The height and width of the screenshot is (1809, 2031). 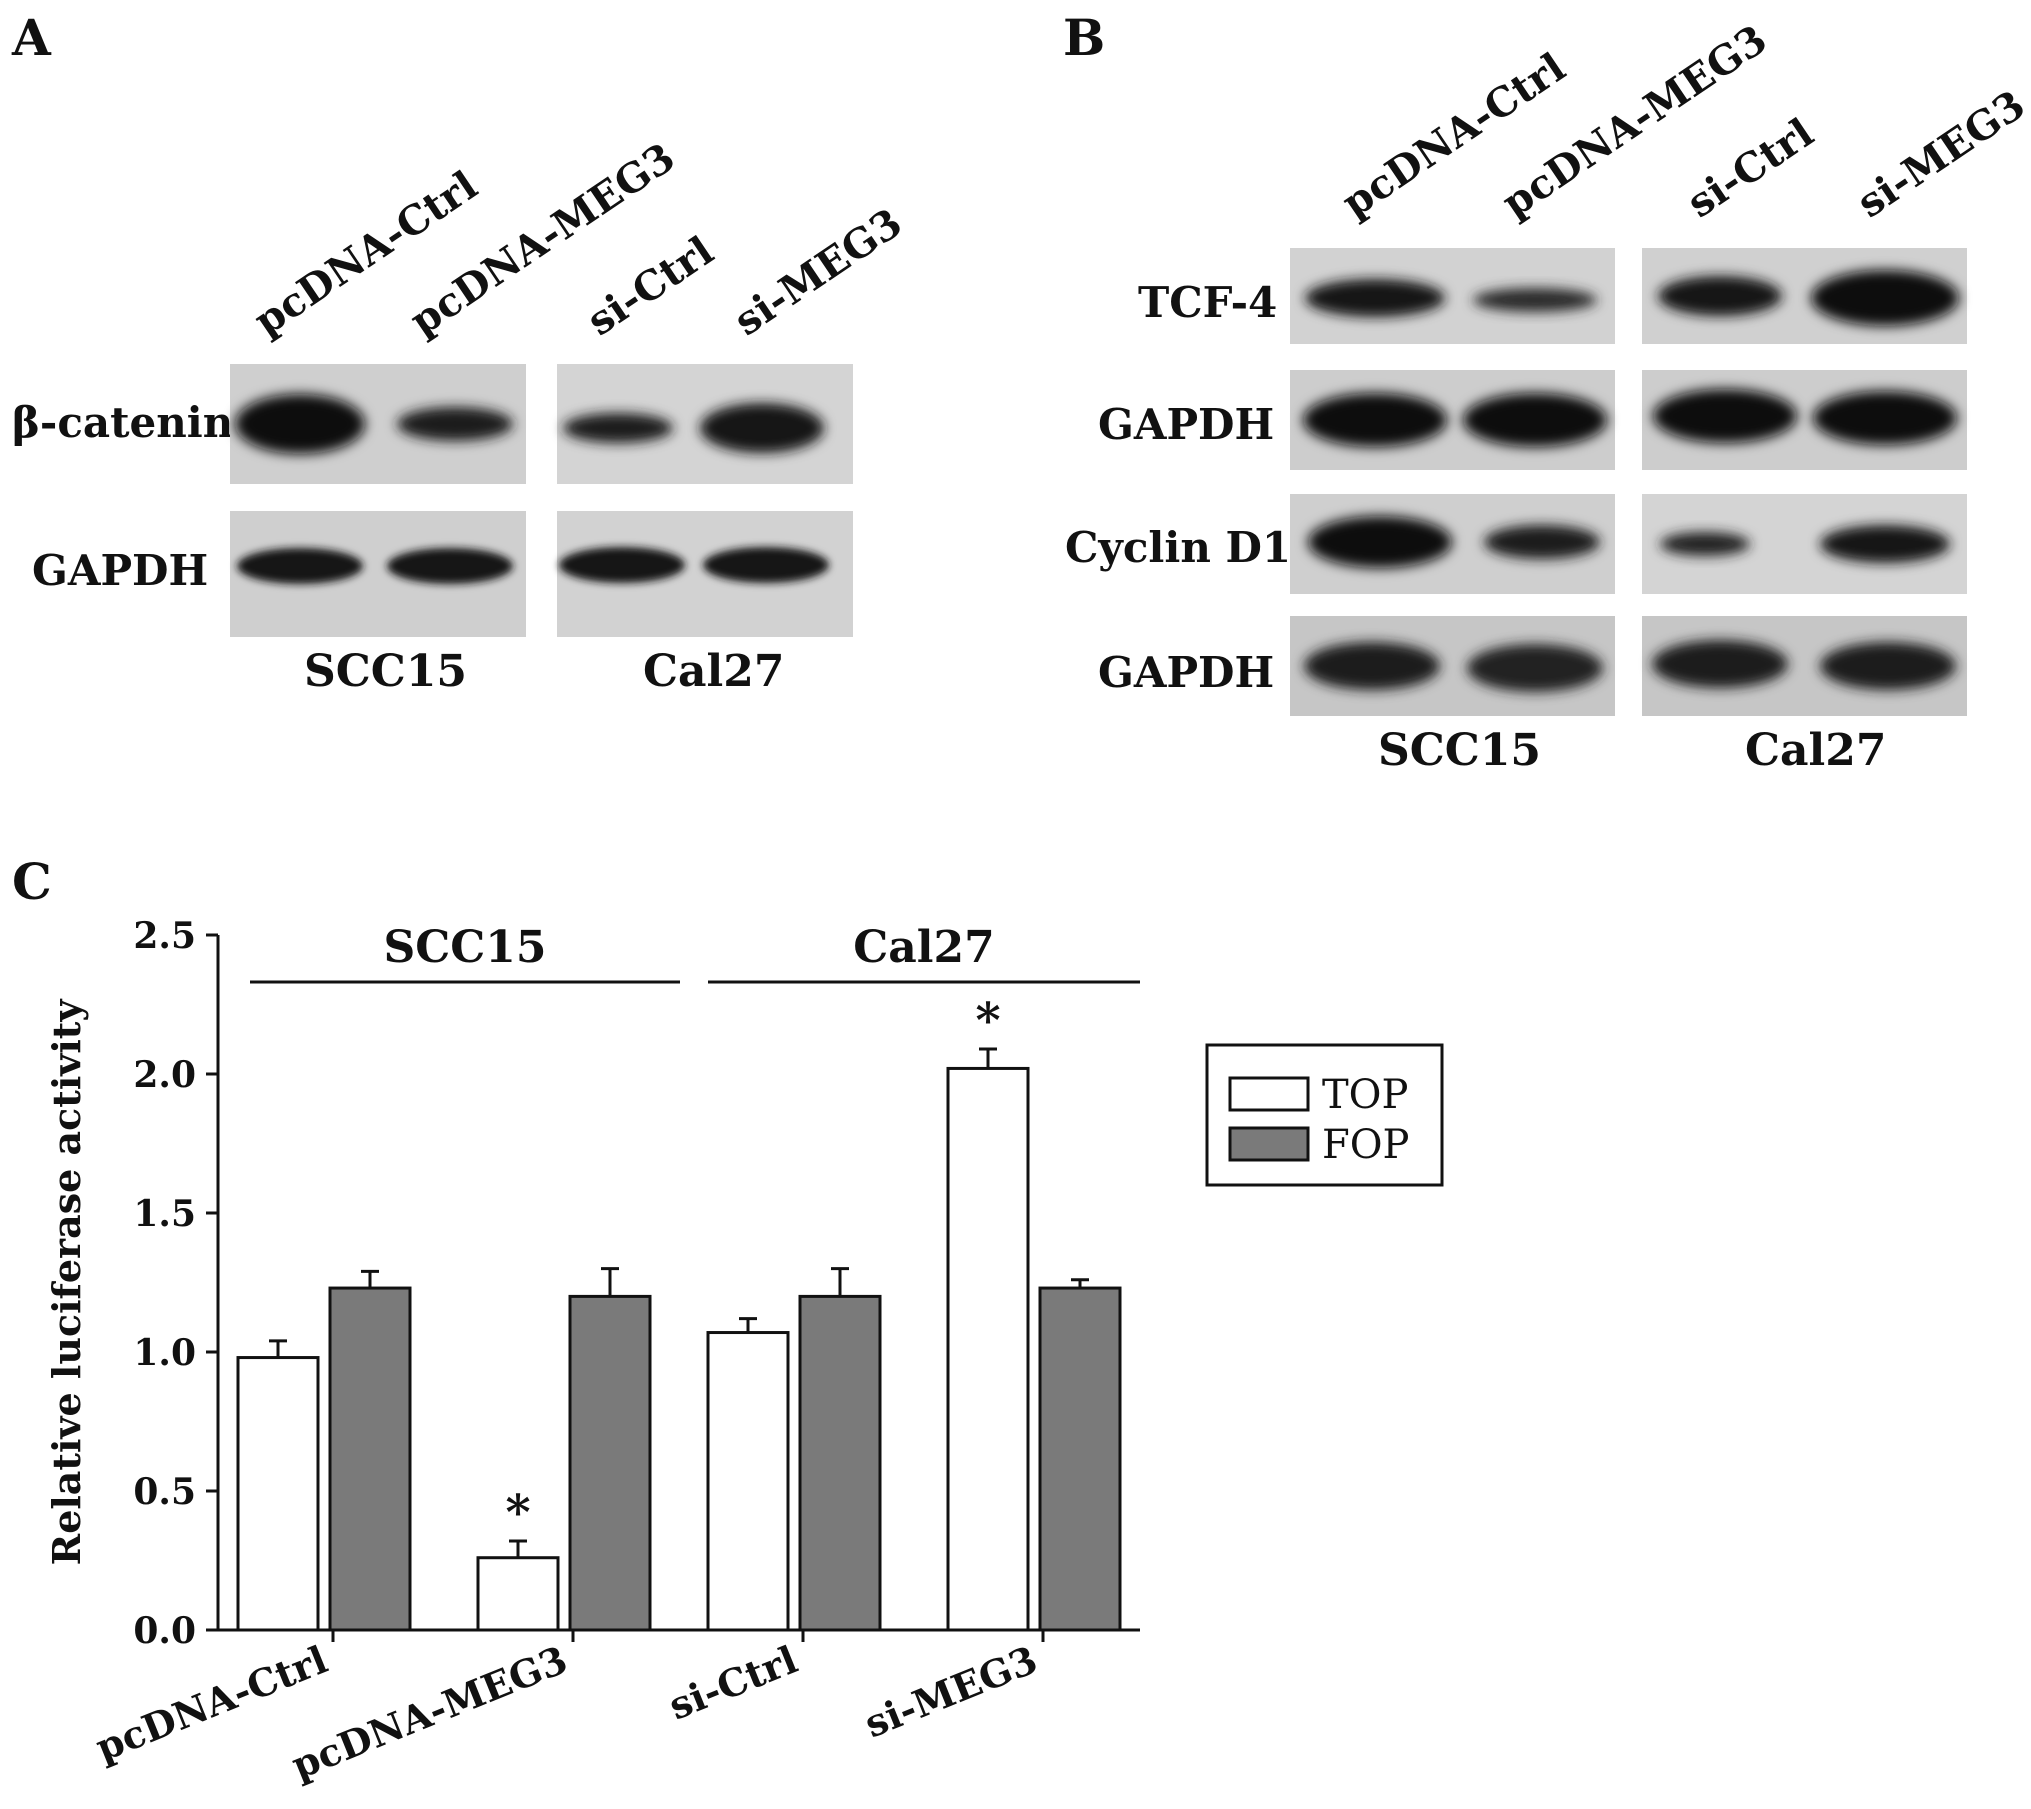 I want to click on panel-b-row-gapdh-2: GAPDH, so click(x=1186, y=672).